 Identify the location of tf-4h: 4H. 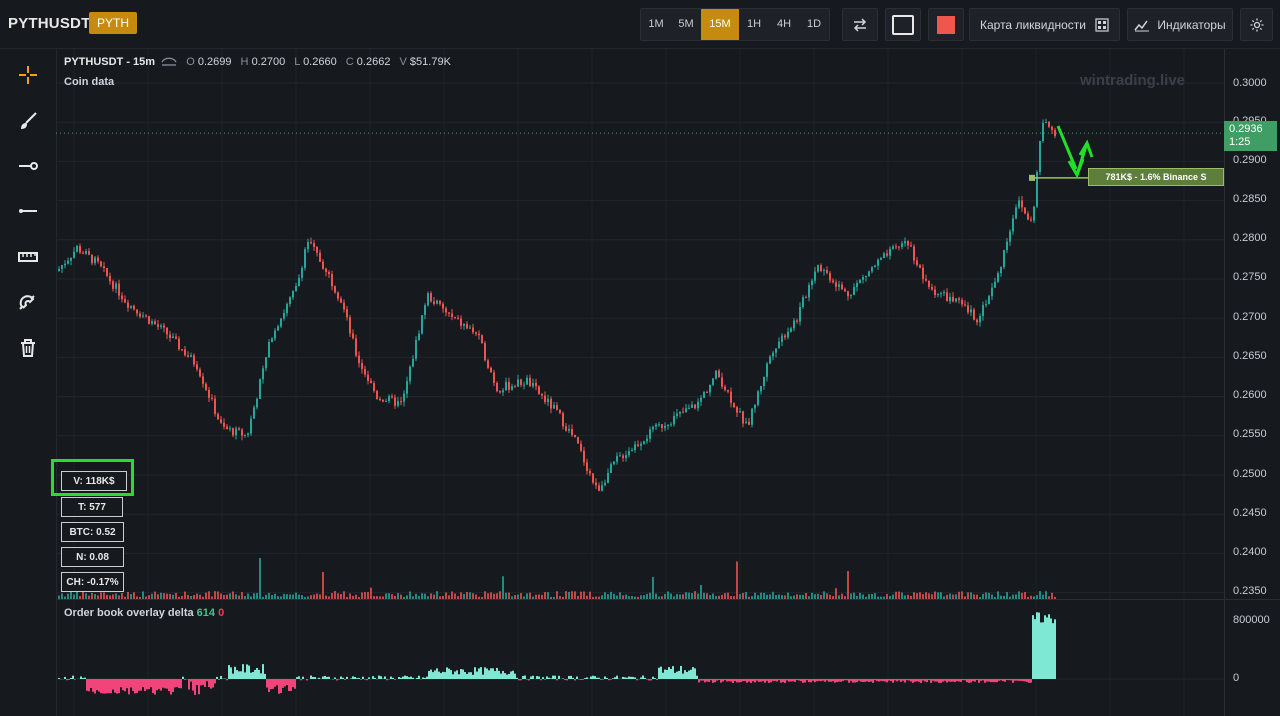
(784, 24).